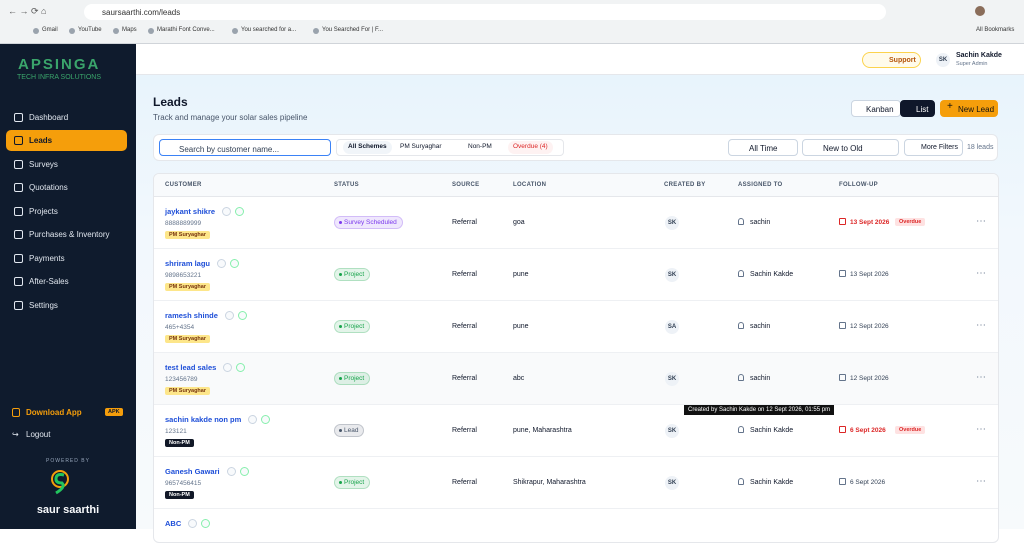 This screenshot has height=543, width=1024. I want to click on brand: APSINGA, so click(59, 64).